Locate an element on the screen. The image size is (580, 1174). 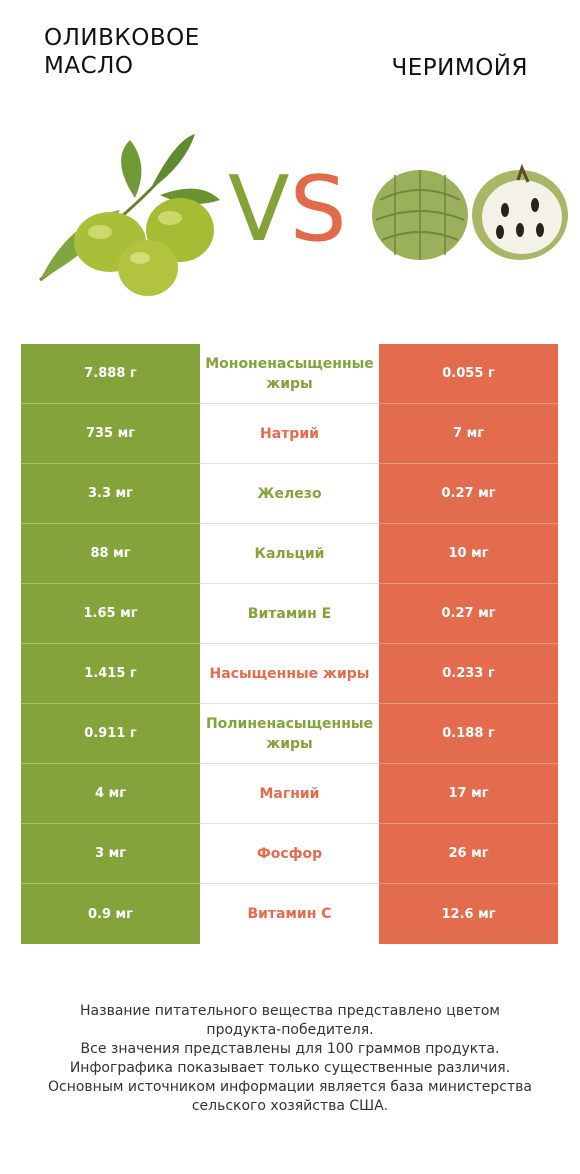
left-value: 88 мг is located at coordinates (110, 554).